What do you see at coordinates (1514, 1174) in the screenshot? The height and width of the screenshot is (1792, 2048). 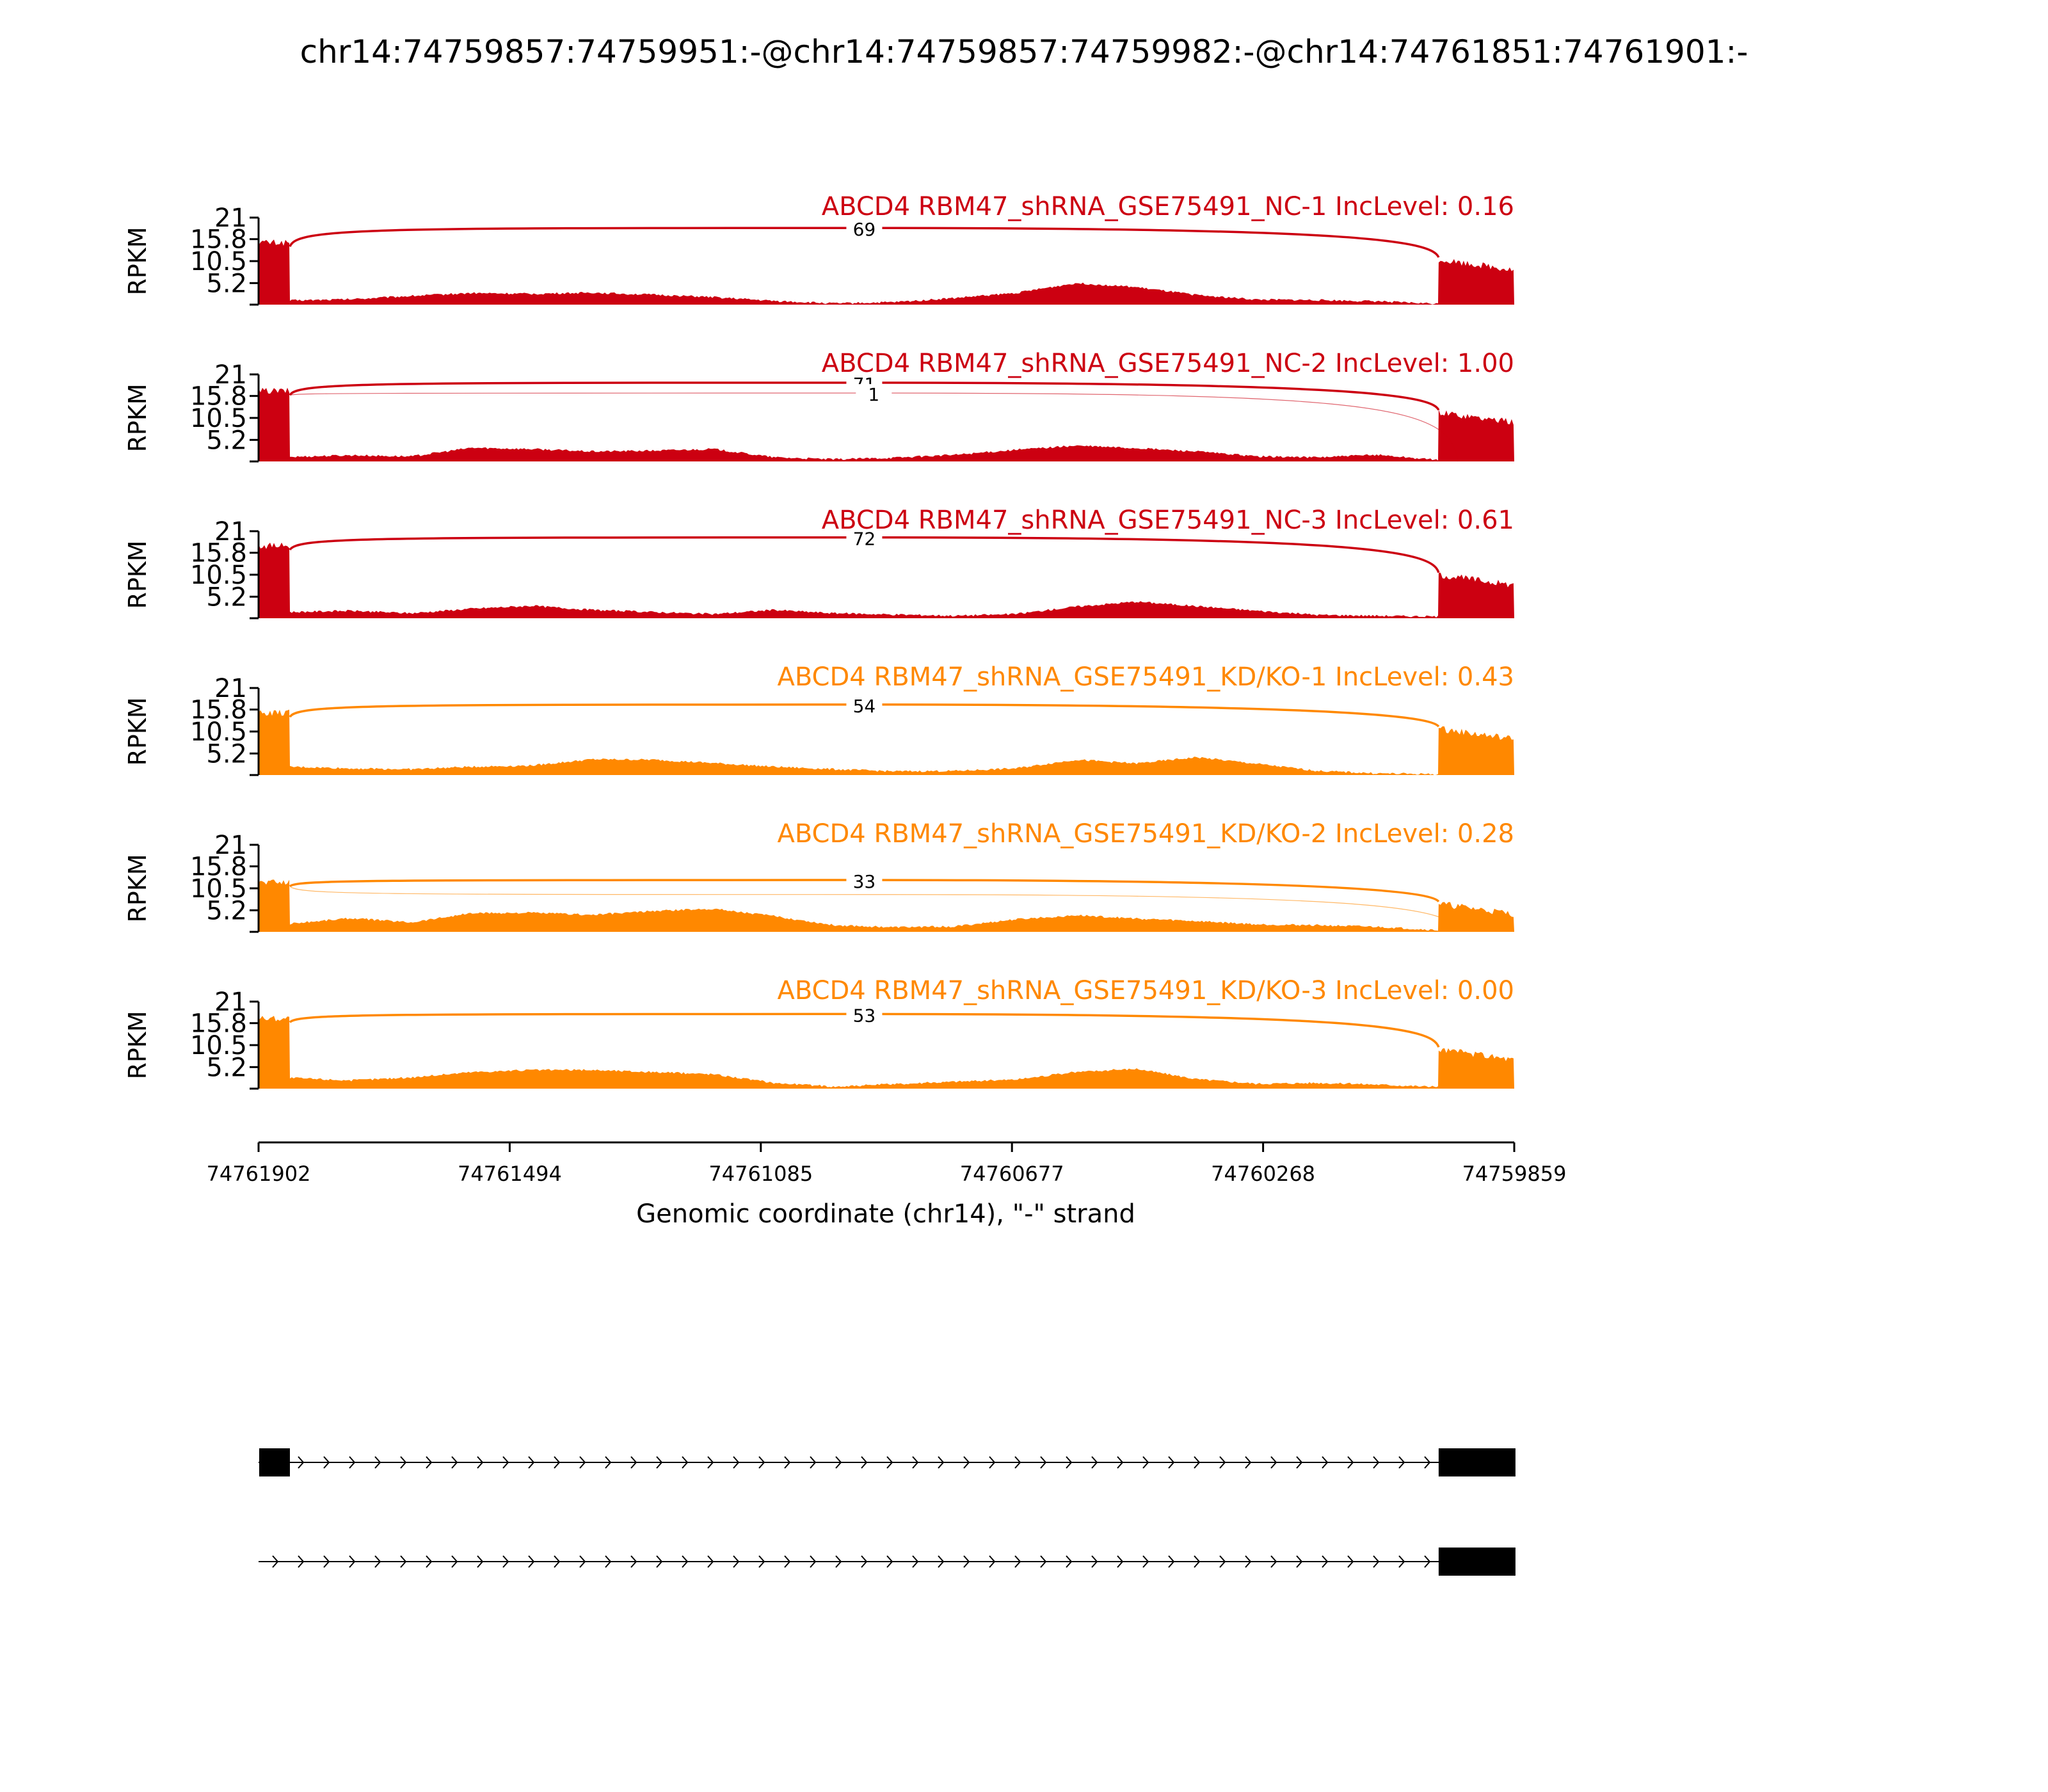 I see `x-tick-label: 74759859` at bounding box center [1514, 1174].